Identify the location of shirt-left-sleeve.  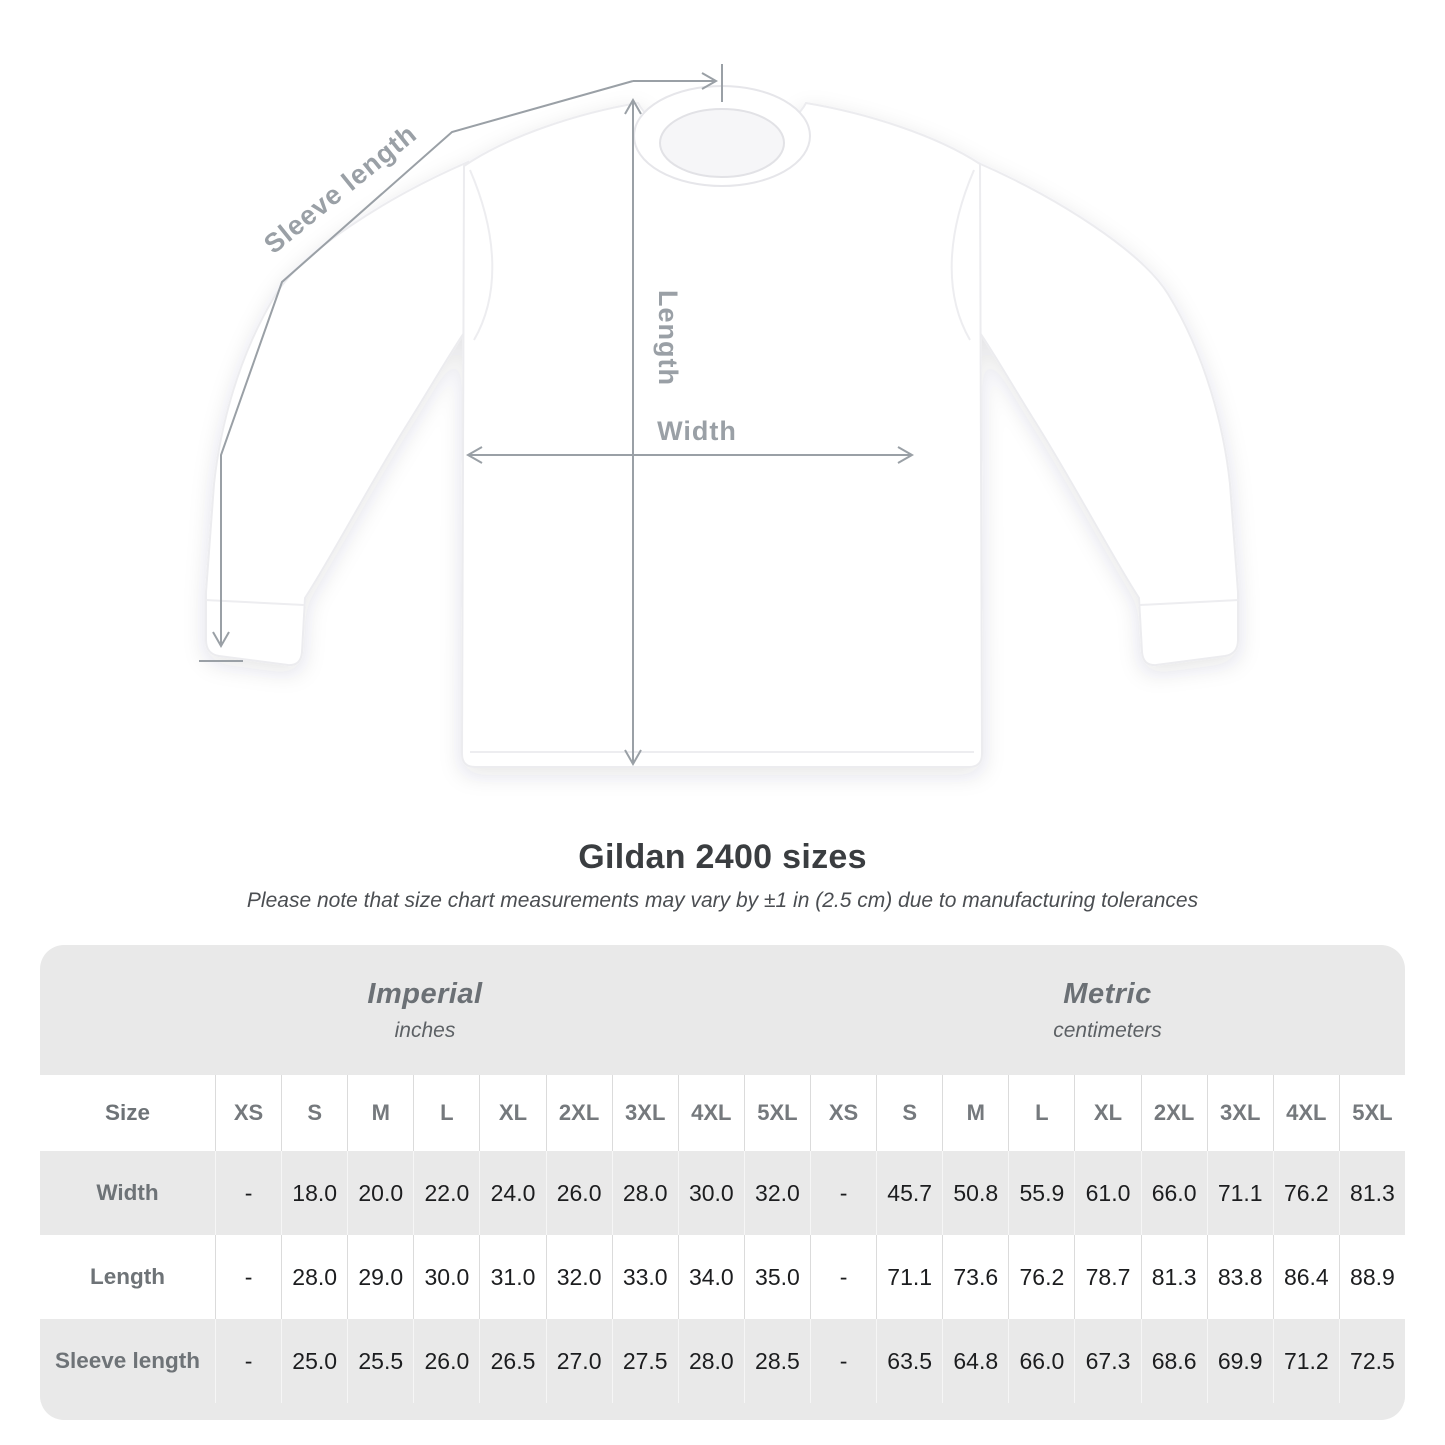
(337, 413).